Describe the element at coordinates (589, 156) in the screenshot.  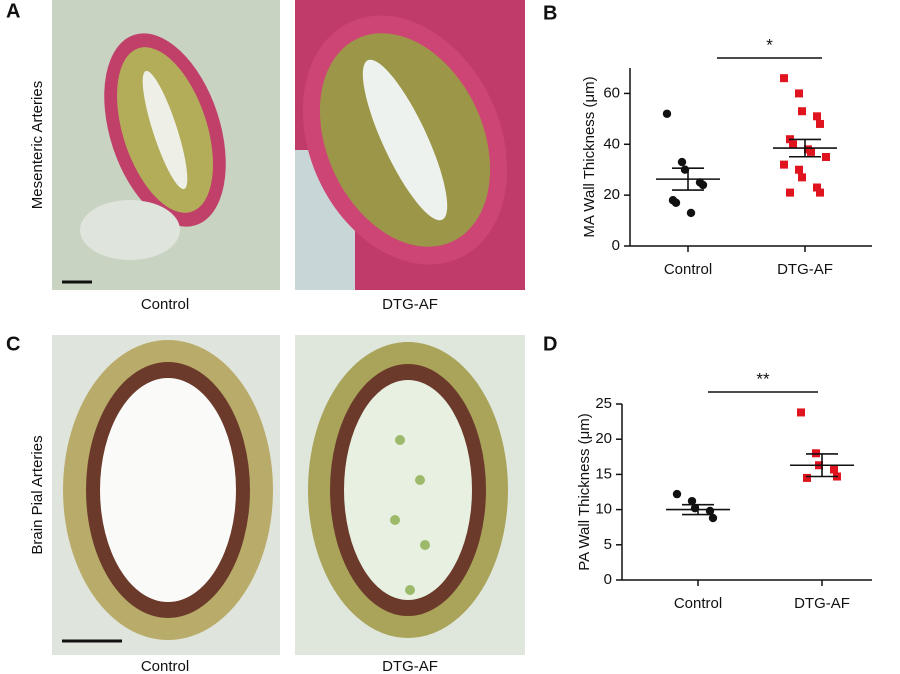
I see `y-axis-label: MA Wall Thickness (μm)` at that location.